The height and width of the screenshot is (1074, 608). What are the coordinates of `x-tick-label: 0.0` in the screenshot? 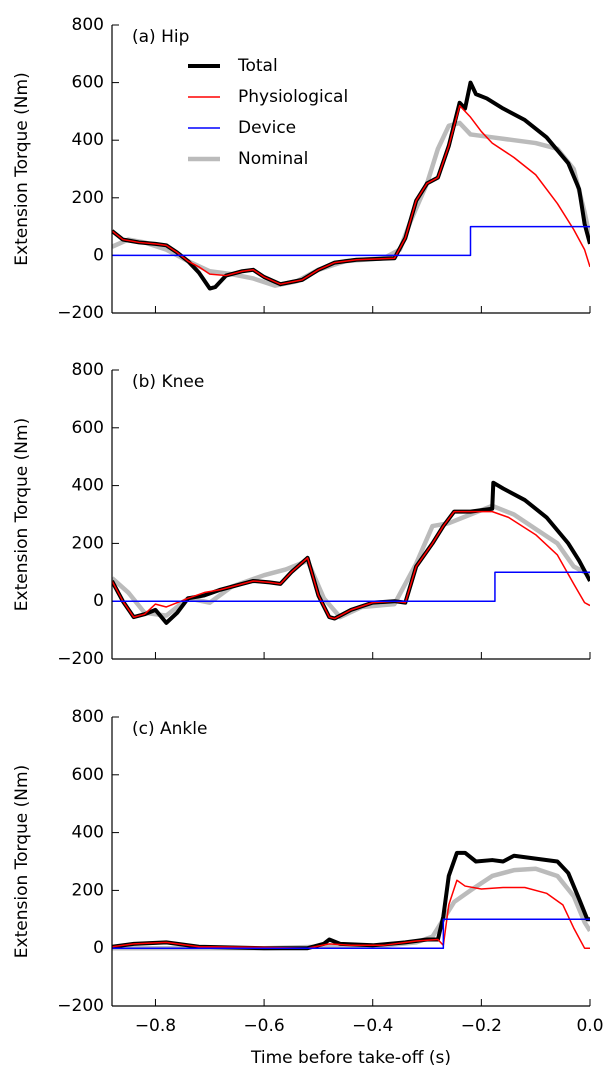 It's located at (589, 1026).